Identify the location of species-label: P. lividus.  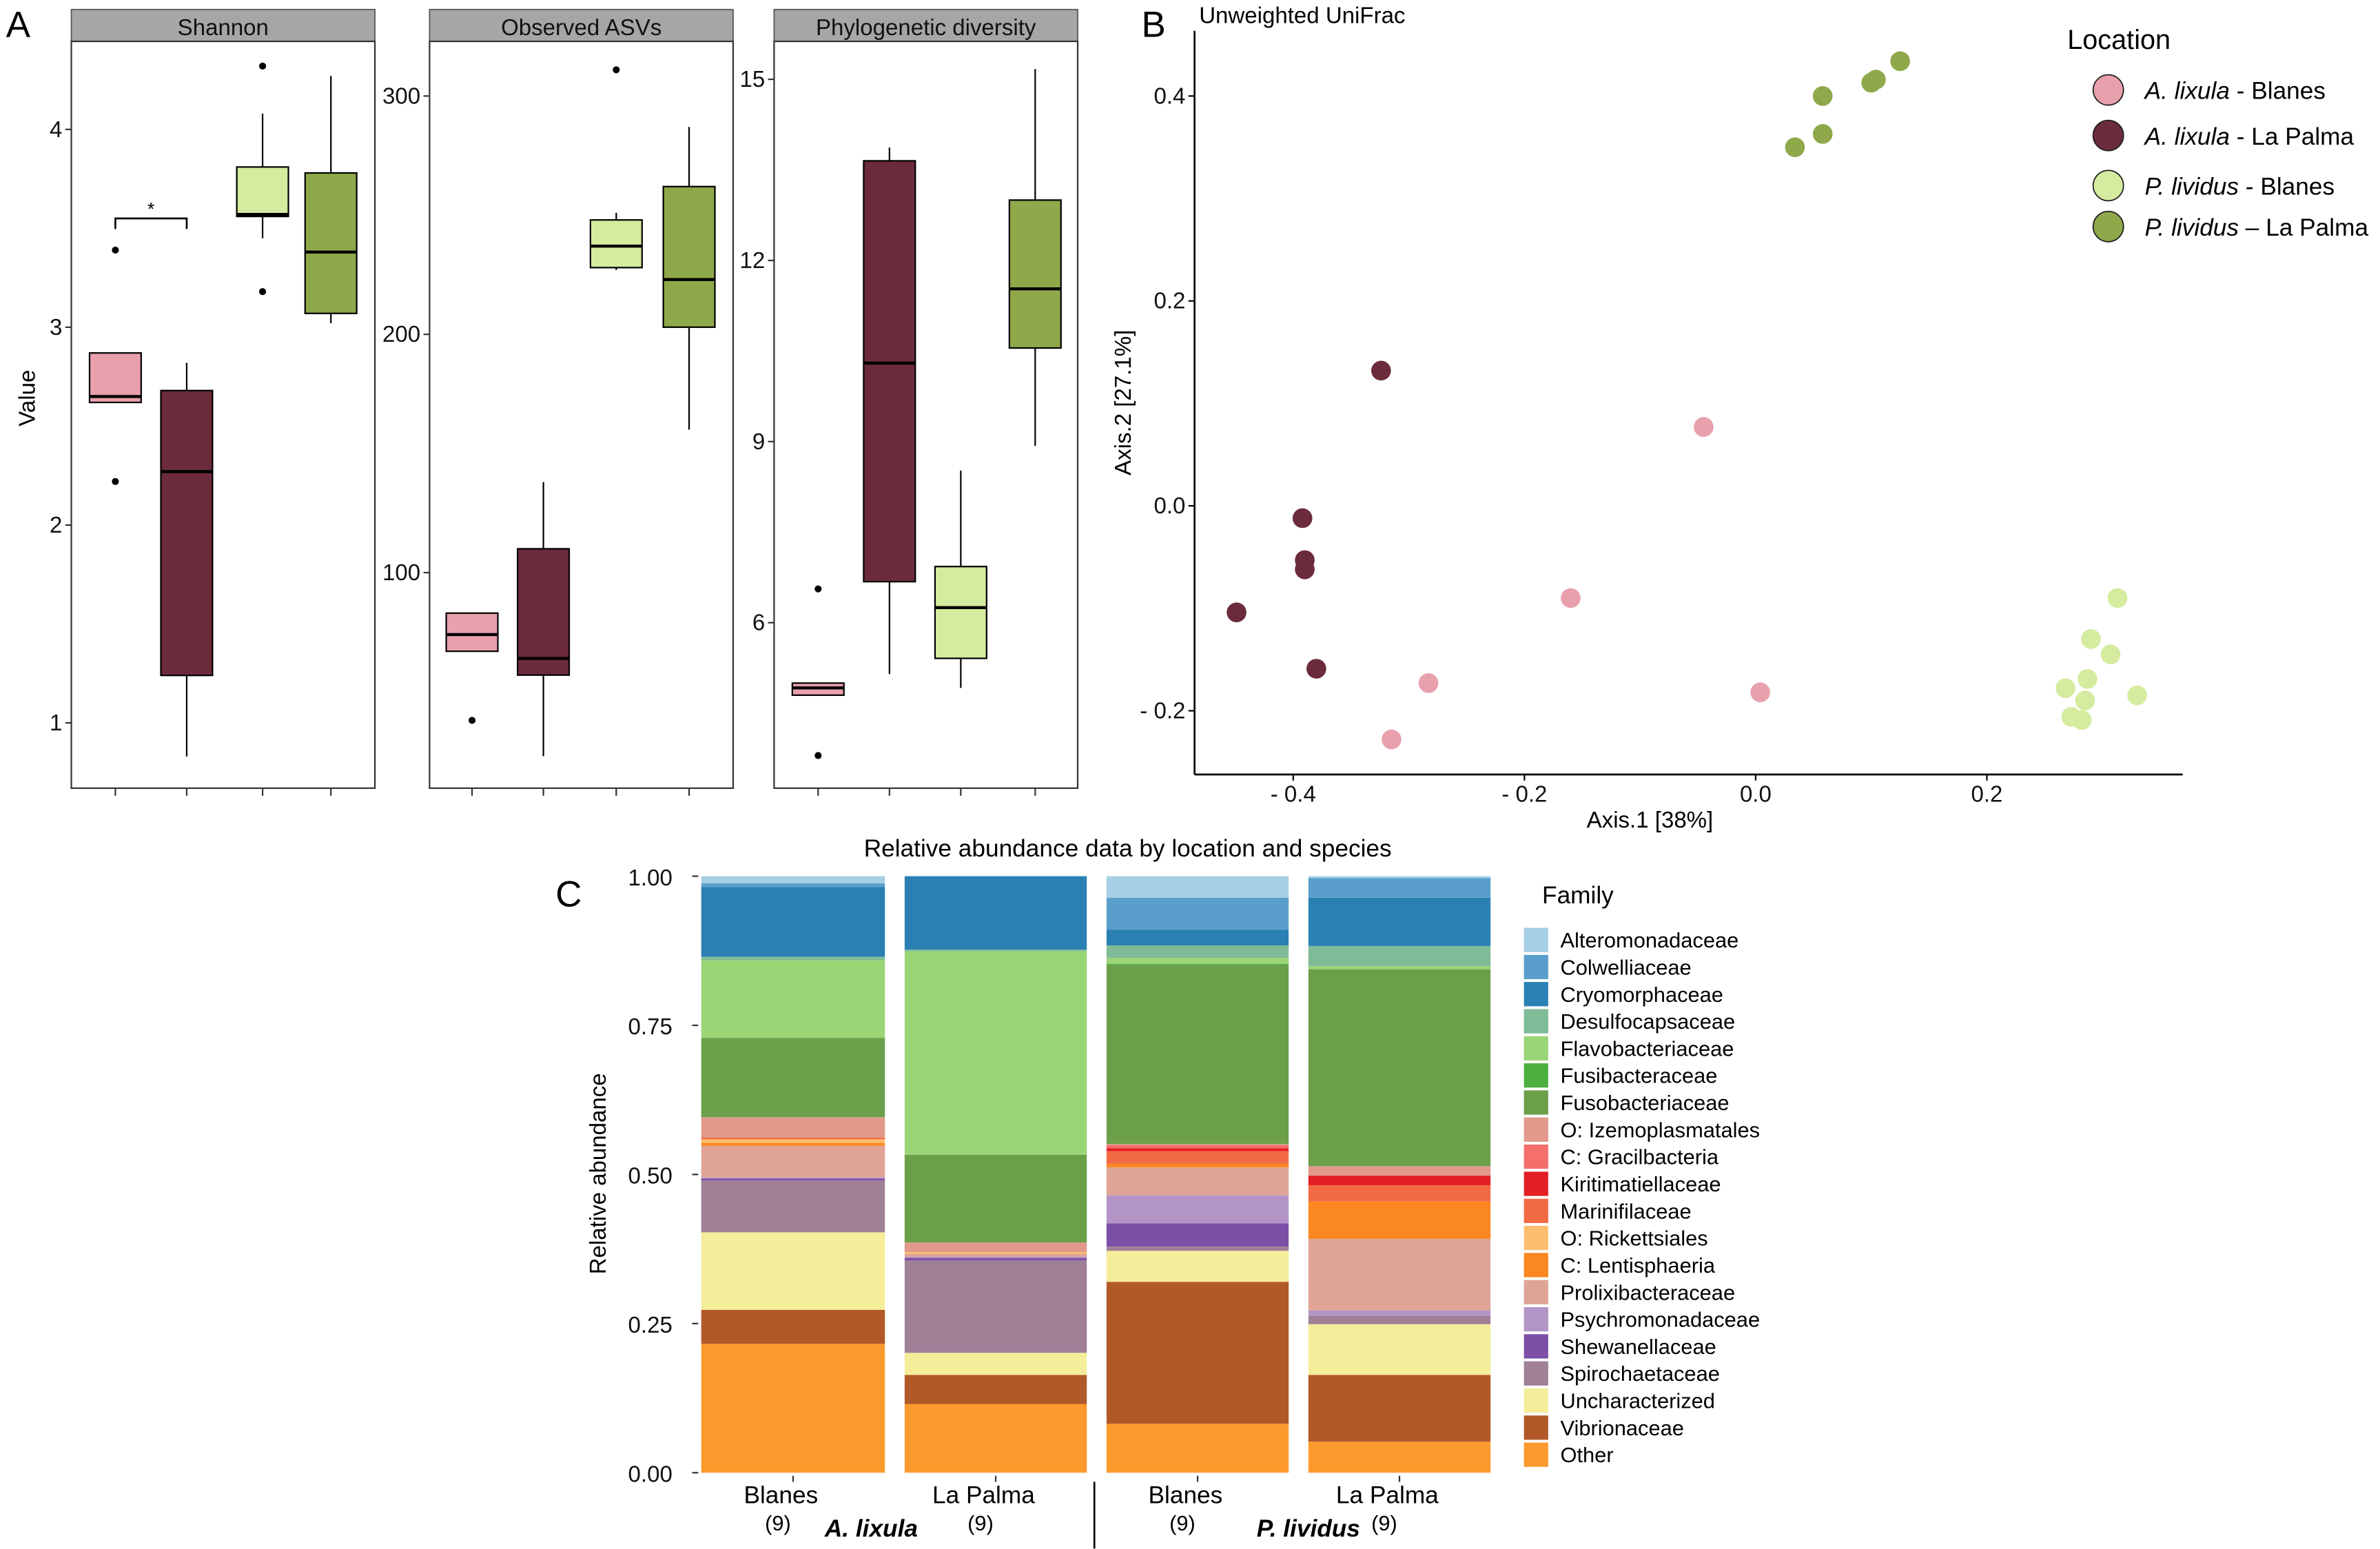
(1308, 1528).